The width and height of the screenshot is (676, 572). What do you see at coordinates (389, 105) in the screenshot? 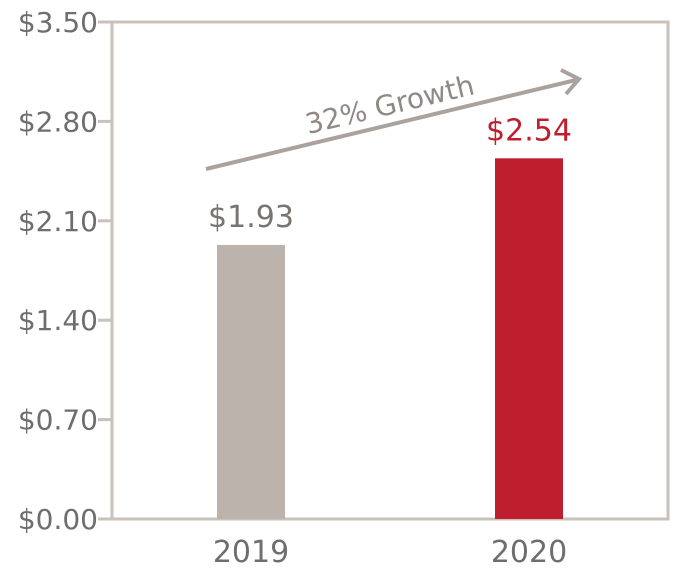
I see `growth-label: 32% Growth` at bounding box center [389, 105].